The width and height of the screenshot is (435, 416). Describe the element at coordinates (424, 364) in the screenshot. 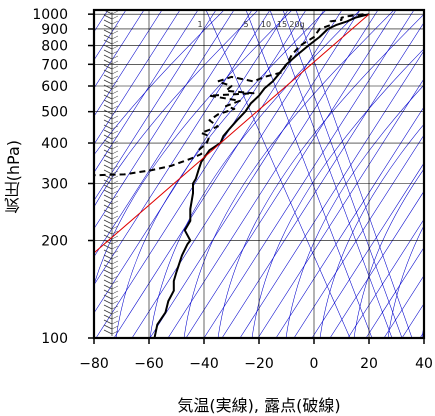

I see `x-tick-label: 40` at that location.